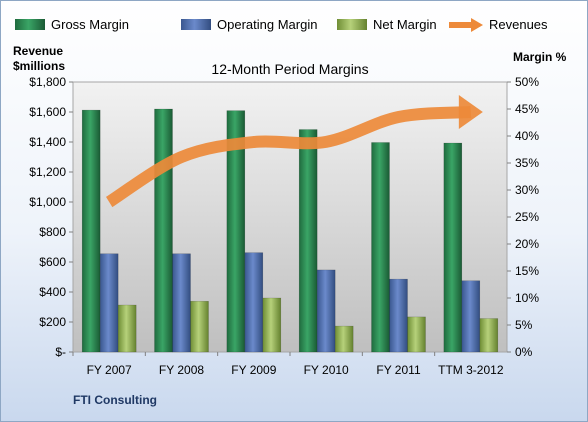 The image size is (588, 422). Describe the element at coordinates (90, 24) in the screenshot. I see `legend-label-gross-margin: Gross Margin` at that location.